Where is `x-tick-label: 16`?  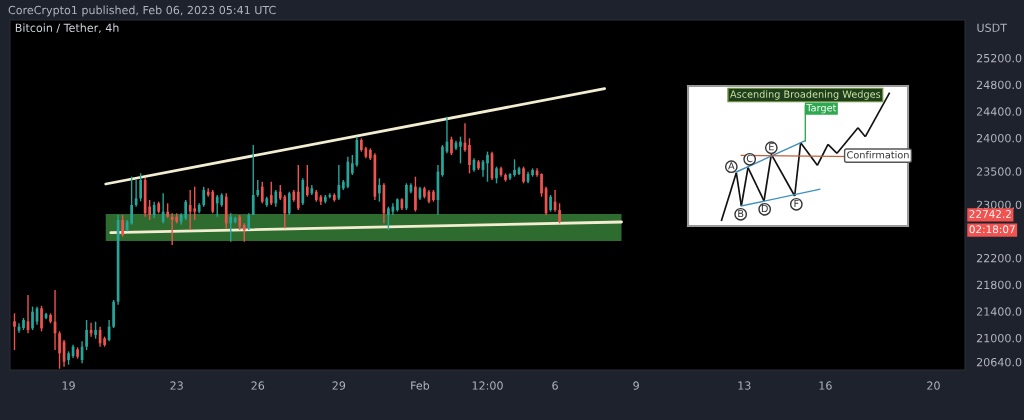 x-tick-label: 16 is located at coordinates (825, 385).